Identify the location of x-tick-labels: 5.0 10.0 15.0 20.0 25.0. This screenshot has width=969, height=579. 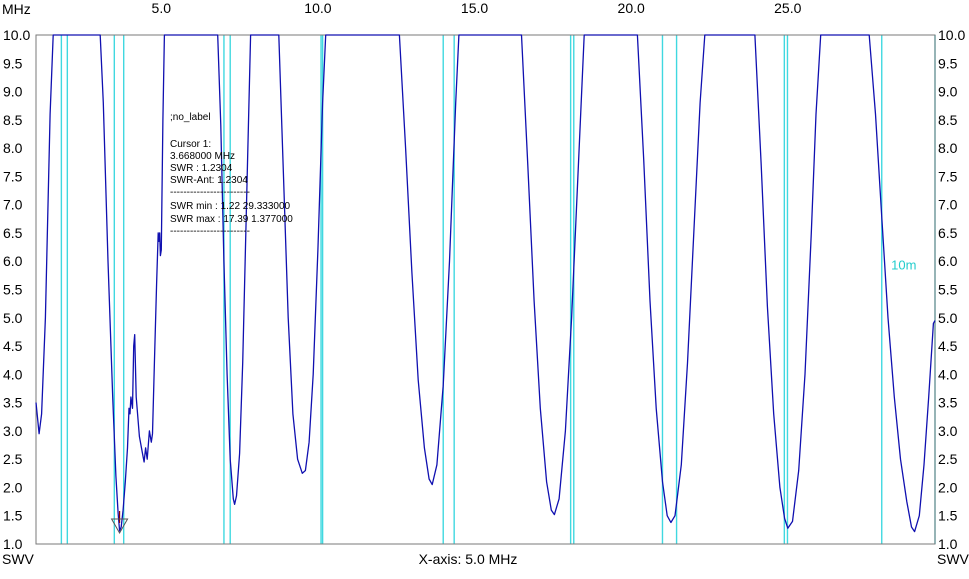
(477, 8).